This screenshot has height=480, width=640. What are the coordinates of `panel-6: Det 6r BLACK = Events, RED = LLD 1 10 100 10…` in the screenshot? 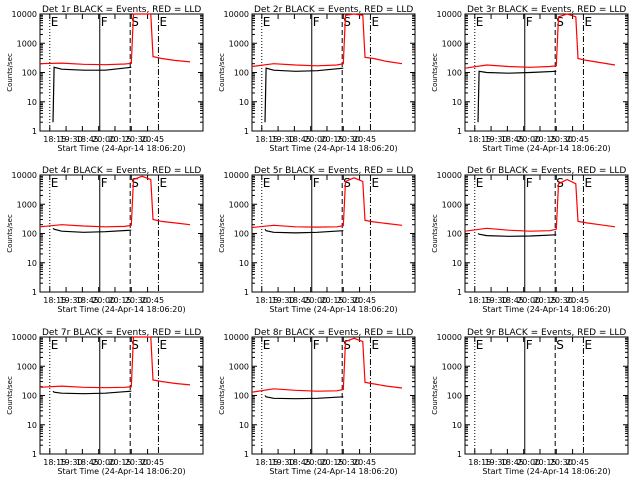 It's located at (530, 240).